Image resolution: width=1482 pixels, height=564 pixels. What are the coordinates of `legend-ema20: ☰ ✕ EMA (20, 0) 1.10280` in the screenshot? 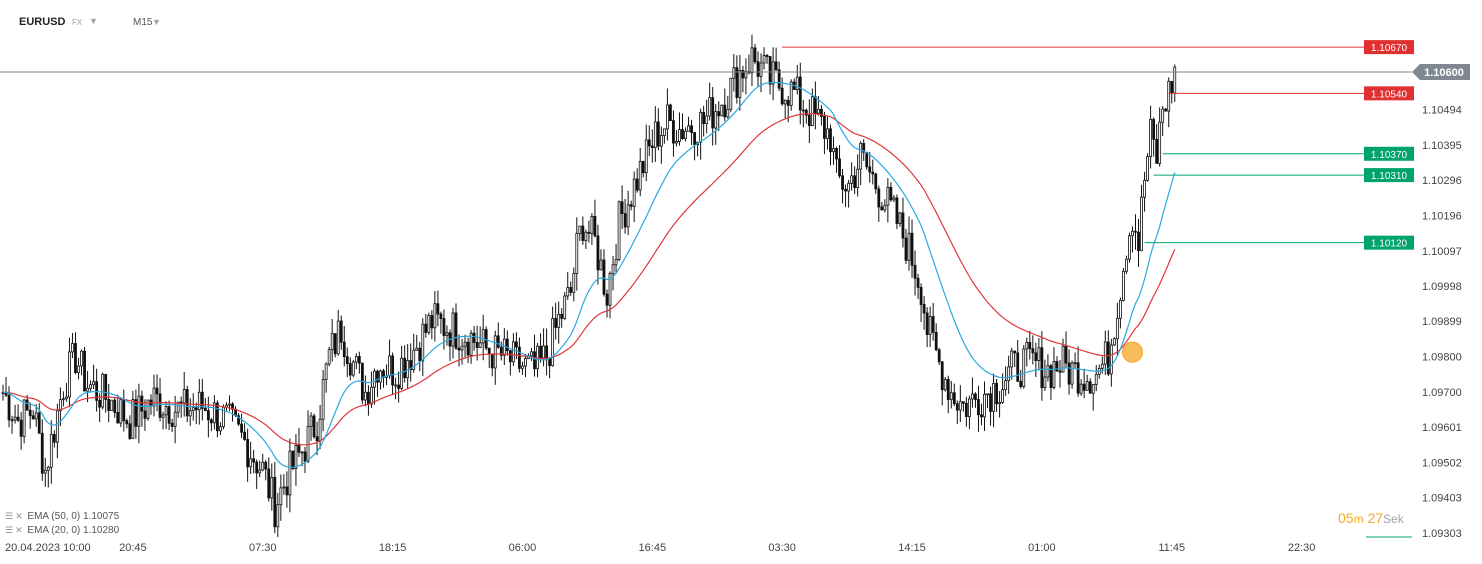 It's located at (62, 530).